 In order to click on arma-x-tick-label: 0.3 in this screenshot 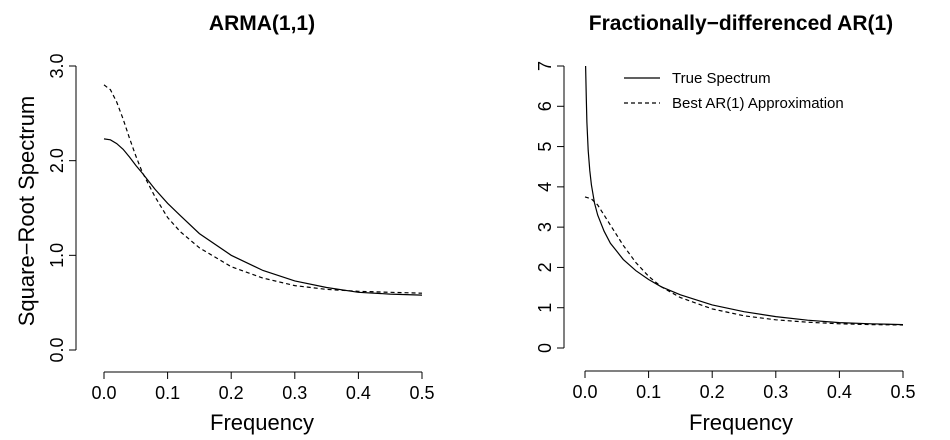, I will do `click(294, 393)`.